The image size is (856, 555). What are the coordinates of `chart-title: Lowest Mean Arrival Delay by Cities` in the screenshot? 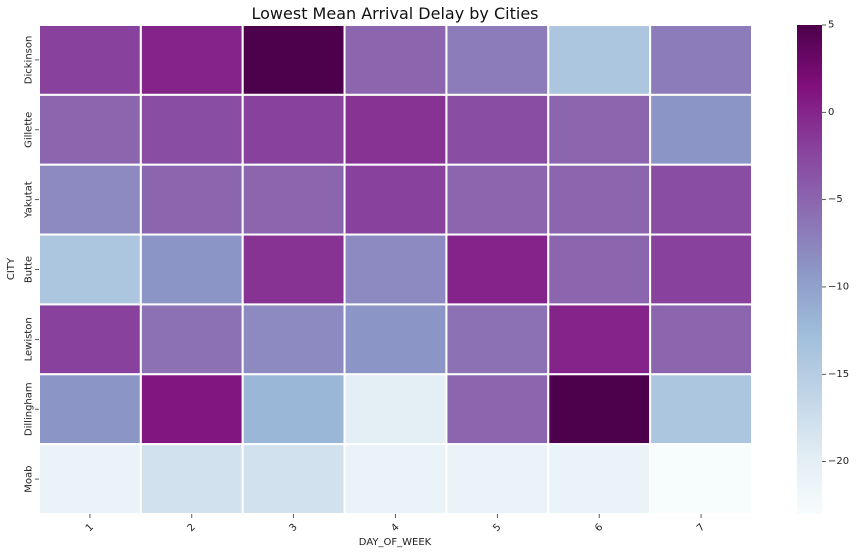 It's located at (395, 13).